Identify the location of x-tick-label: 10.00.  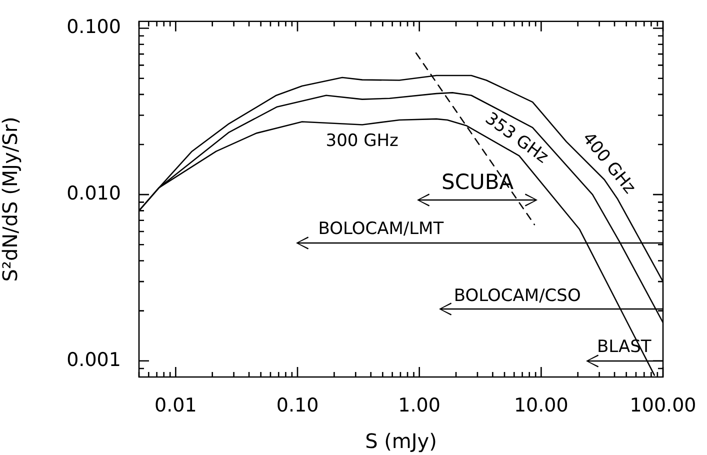
(541, 405).